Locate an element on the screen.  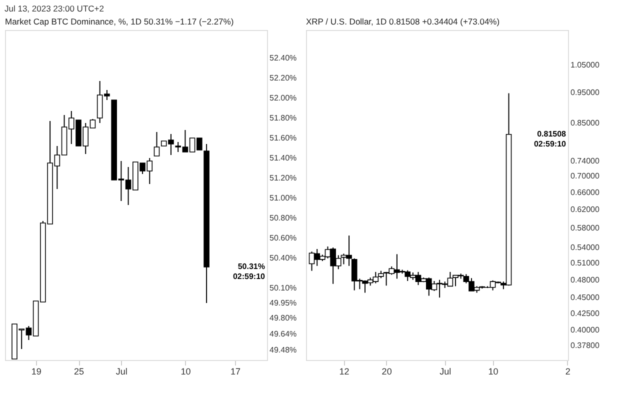
x-tick-label: 17 is located at coordinates (235, 371).